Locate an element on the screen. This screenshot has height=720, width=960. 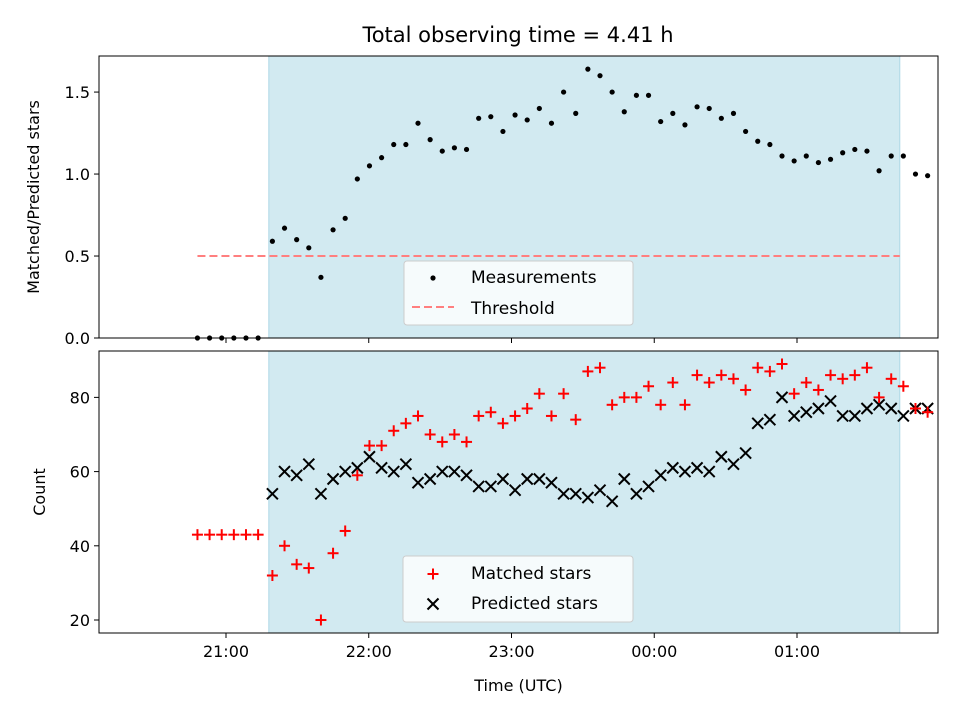
ratio-x-ticks is located at coordinates (511, 340).